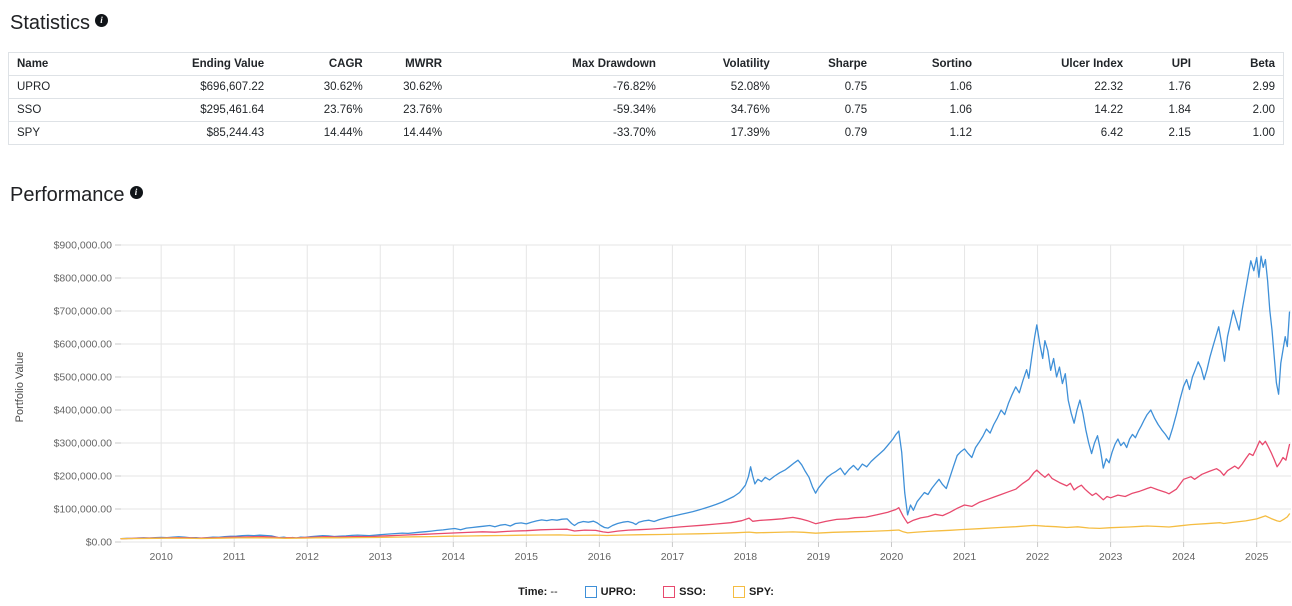  I want to click on y-tick-label: $500,000.00, so click(83, 378).